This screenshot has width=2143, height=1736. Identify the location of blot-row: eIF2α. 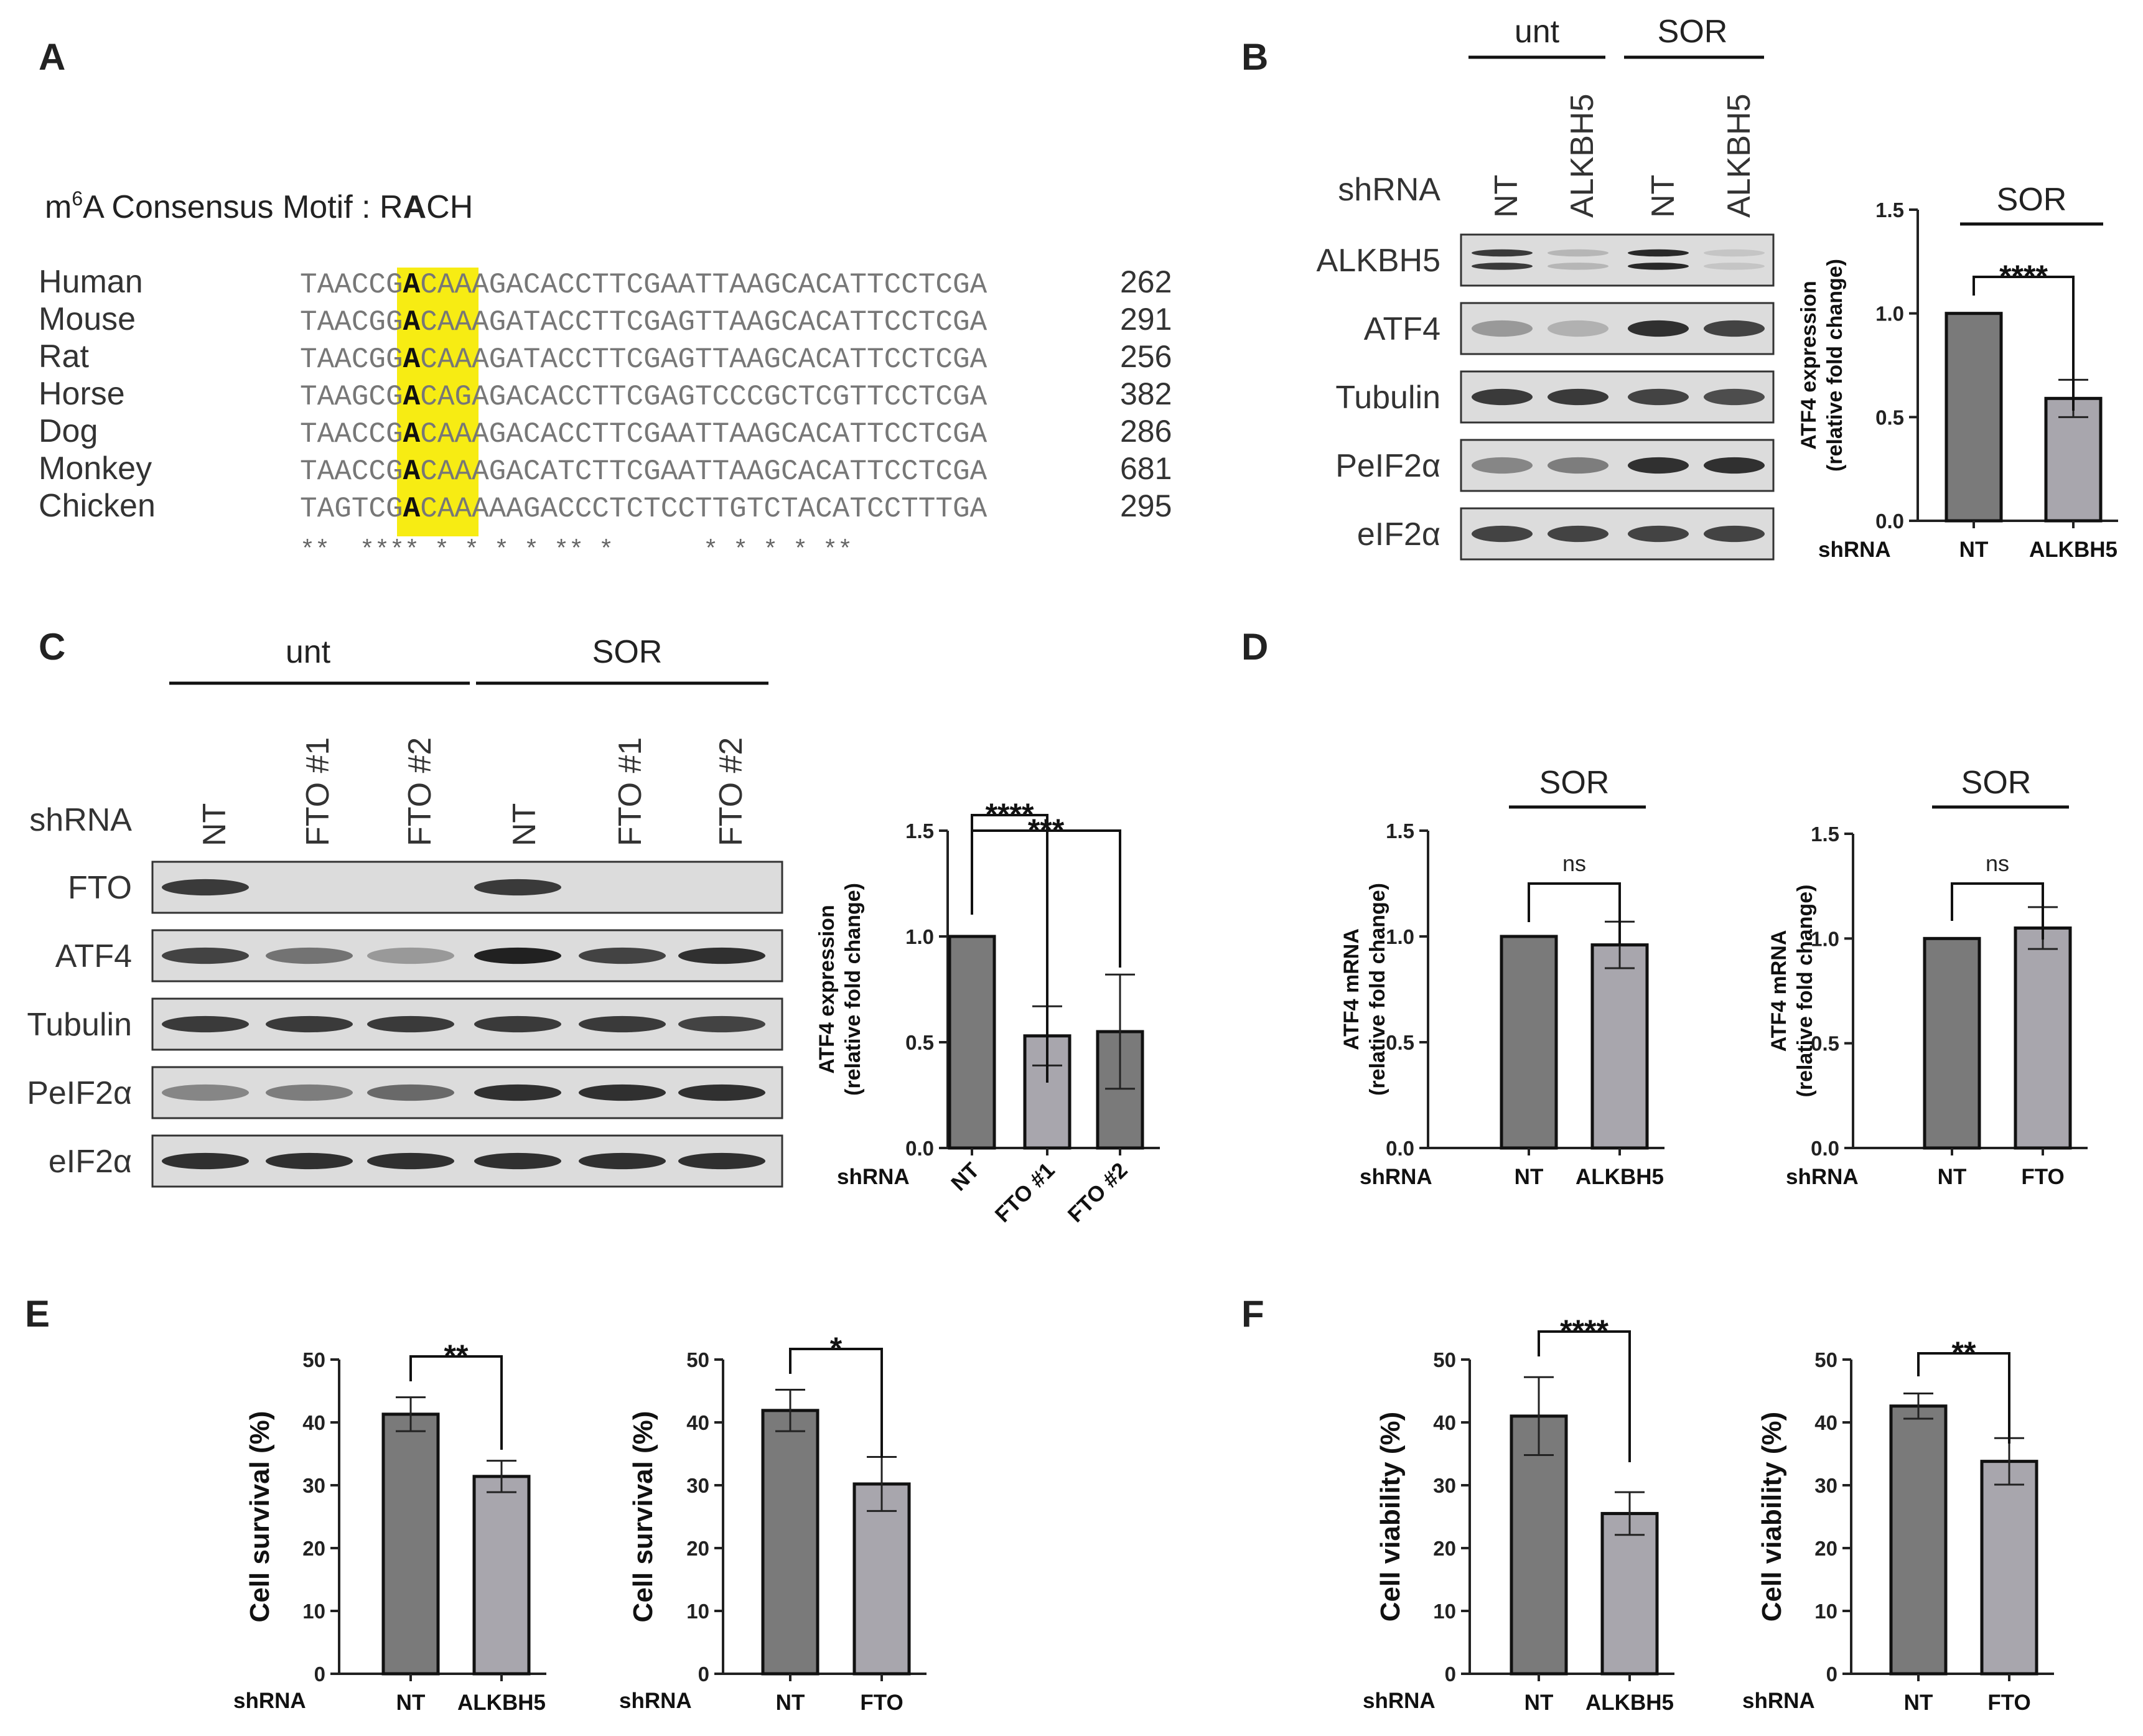
(416, 1161).